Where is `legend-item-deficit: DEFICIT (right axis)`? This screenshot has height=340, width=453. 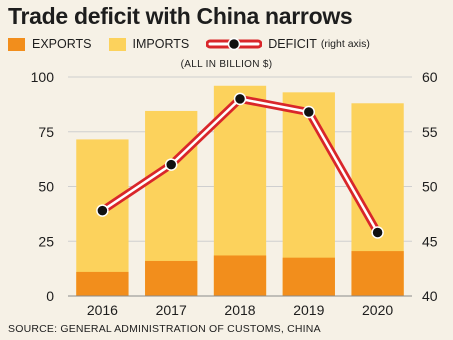 legend-item-deficit: DEFICIT (right axis) is located at coordinates (288, 44).